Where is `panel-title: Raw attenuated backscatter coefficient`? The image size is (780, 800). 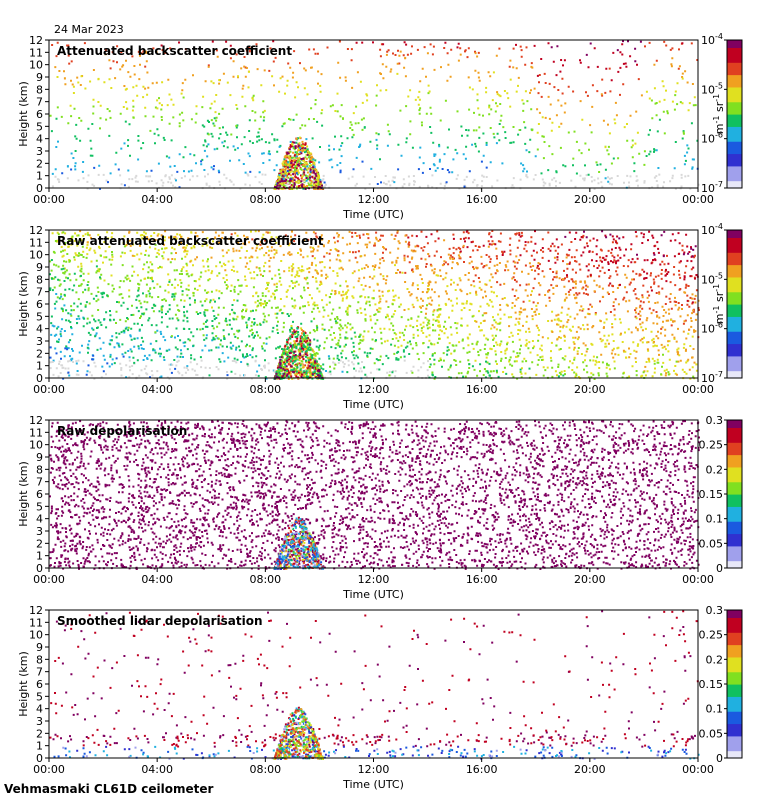
panel-title: Raw attenuated backscatter coefficient is located at coordinates (190, 241).